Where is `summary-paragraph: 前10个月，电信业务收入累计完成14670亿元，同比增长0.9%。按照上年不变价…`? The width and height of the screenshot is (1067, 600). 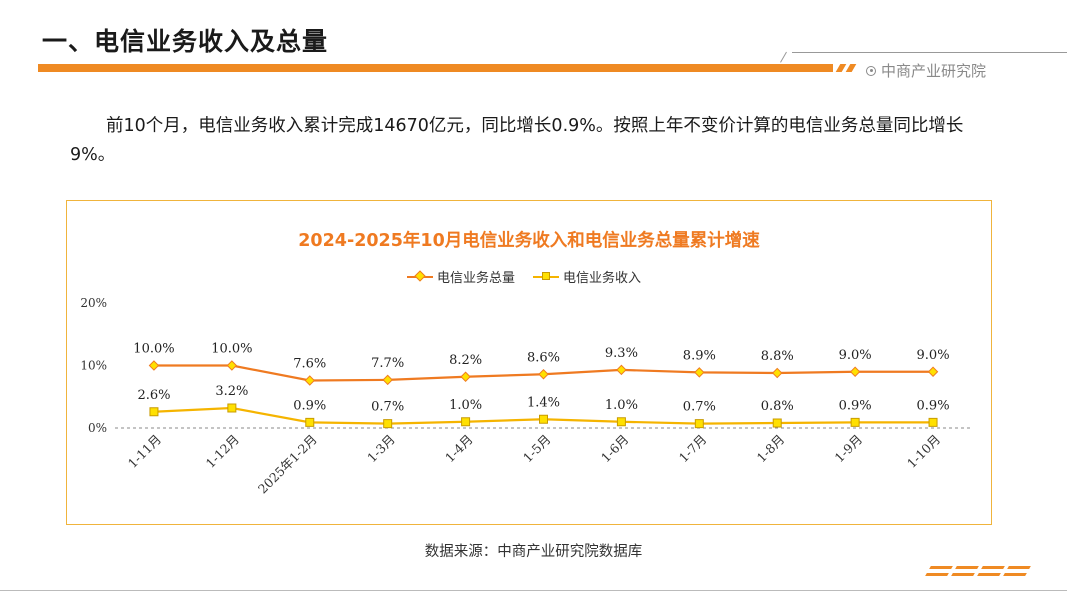 summary-paragraph: 前10个月，电信业务收入累计完成14670亿元，同比增长0.9%。按照上年不变价… is located at coordinates (517, 140).